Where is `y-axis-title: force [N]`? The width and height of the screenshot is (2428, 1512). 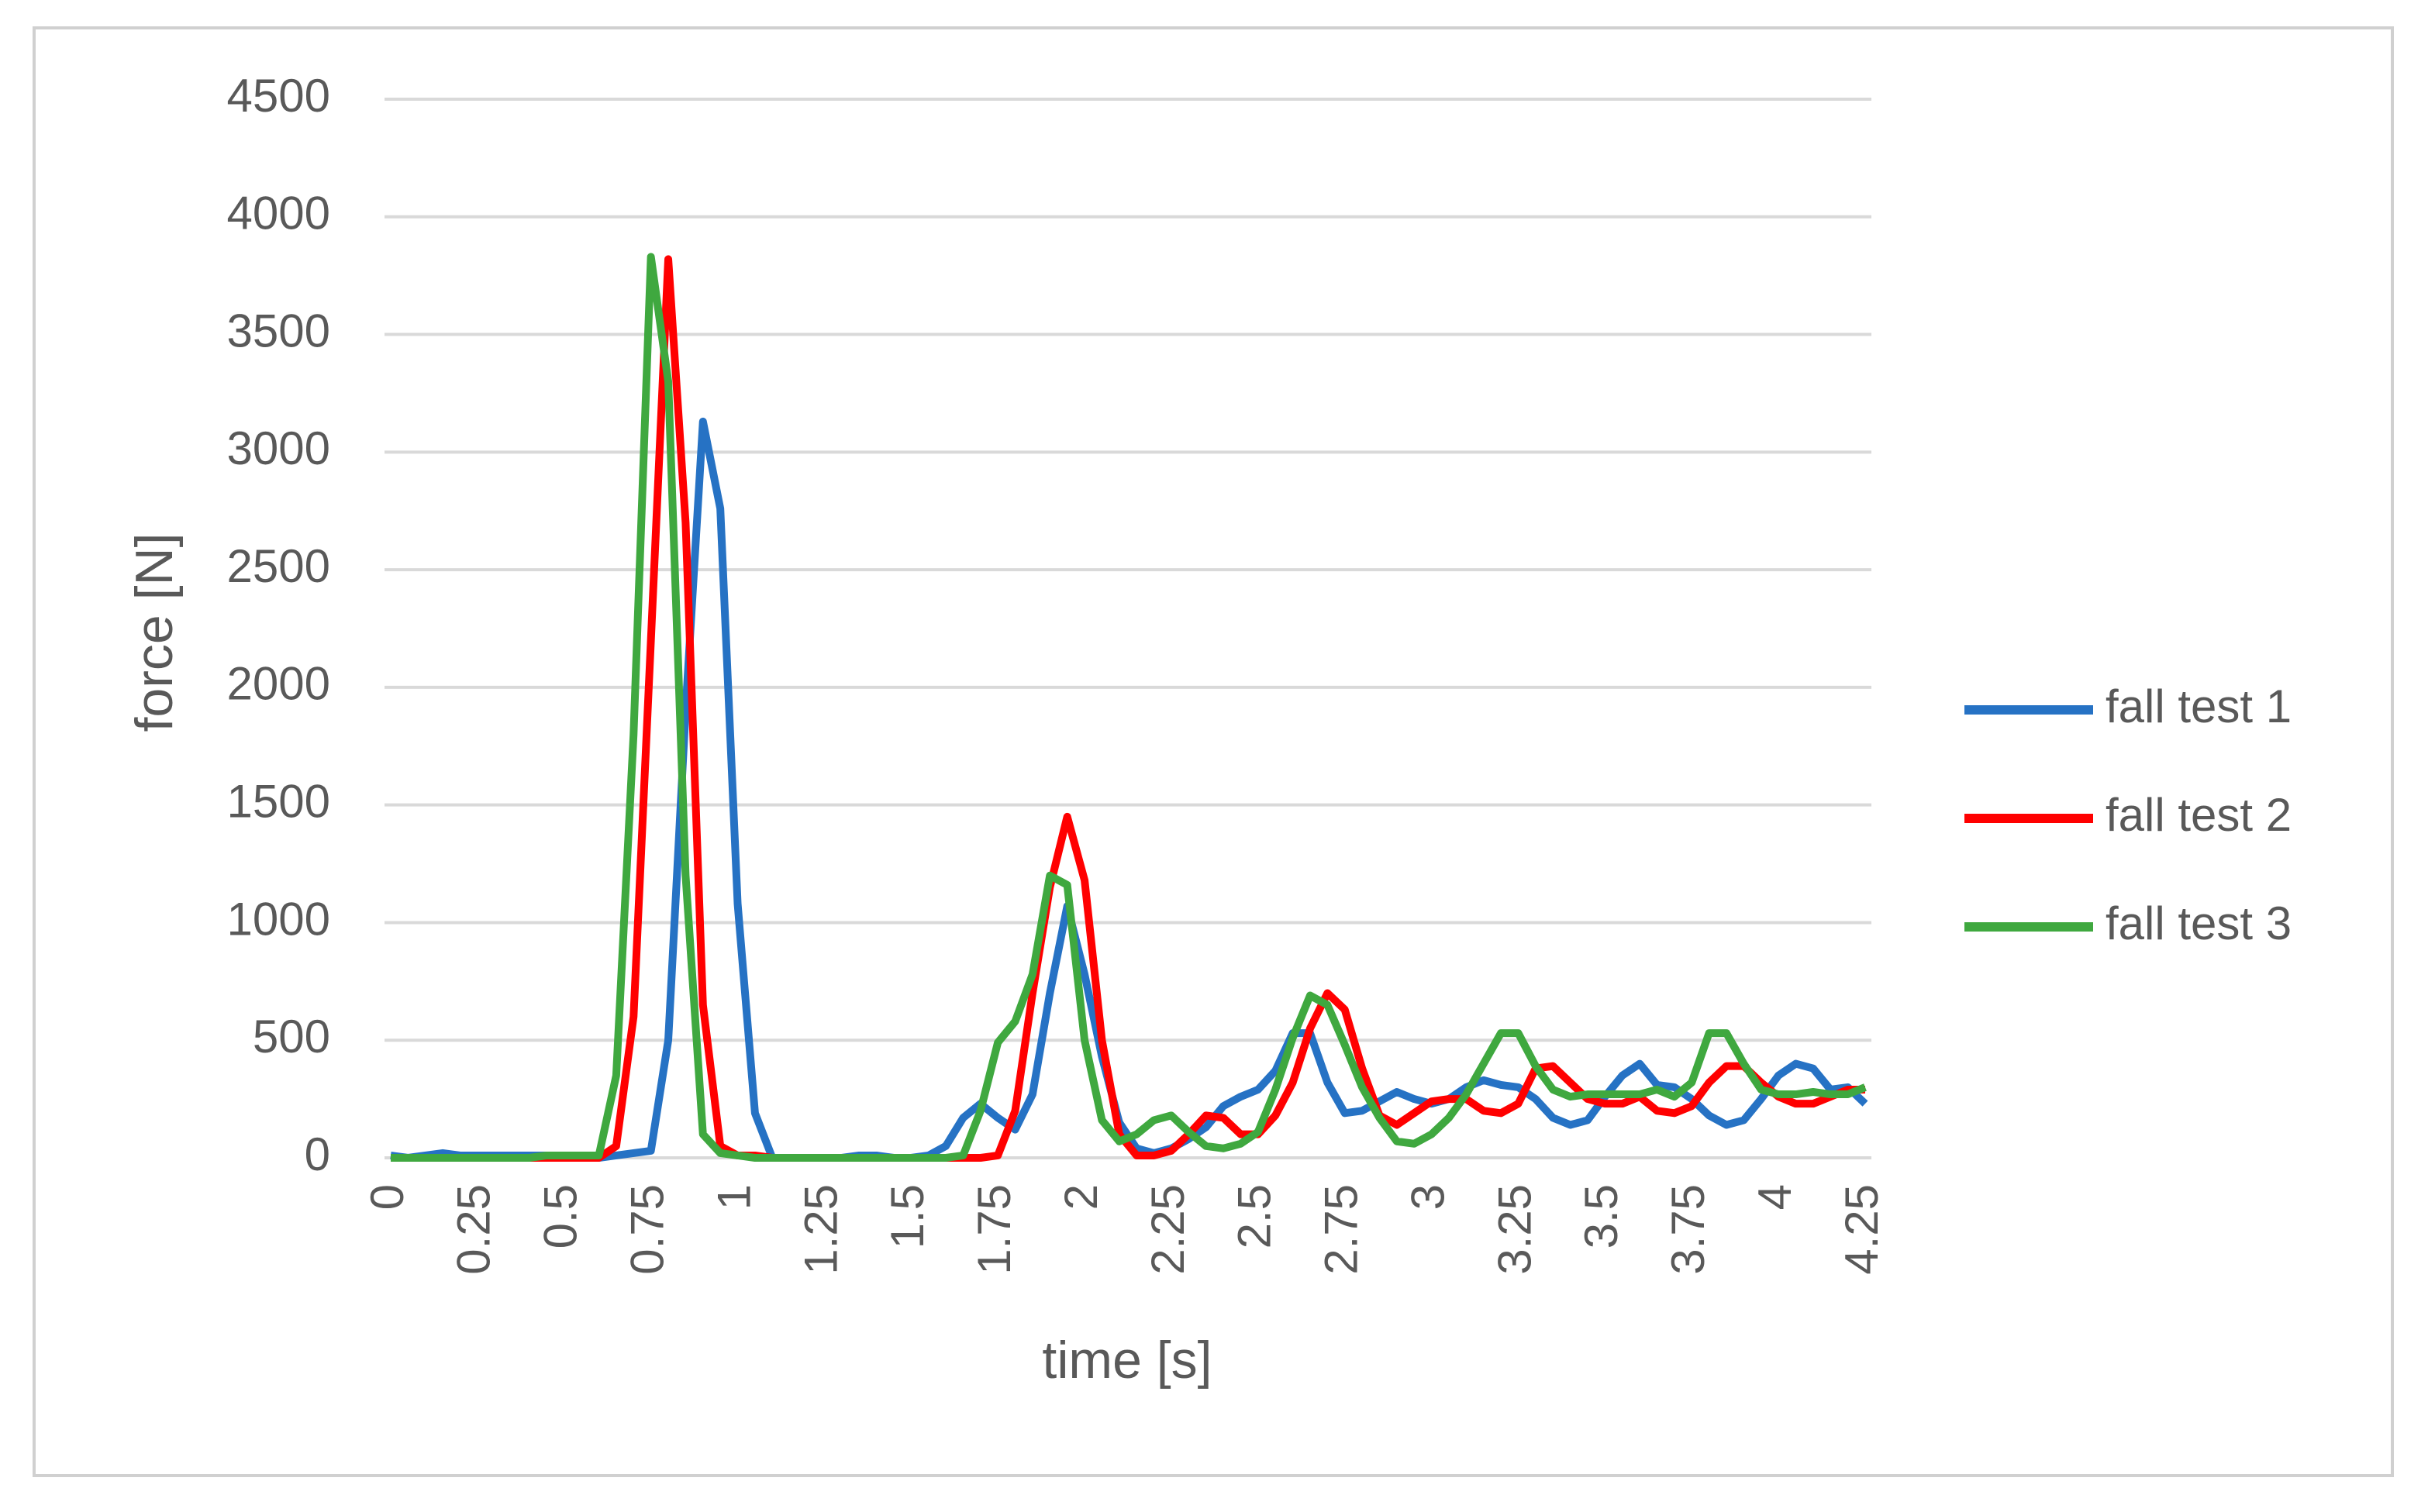
y-axis-title: force [N] is located at coordinates (154, 632).